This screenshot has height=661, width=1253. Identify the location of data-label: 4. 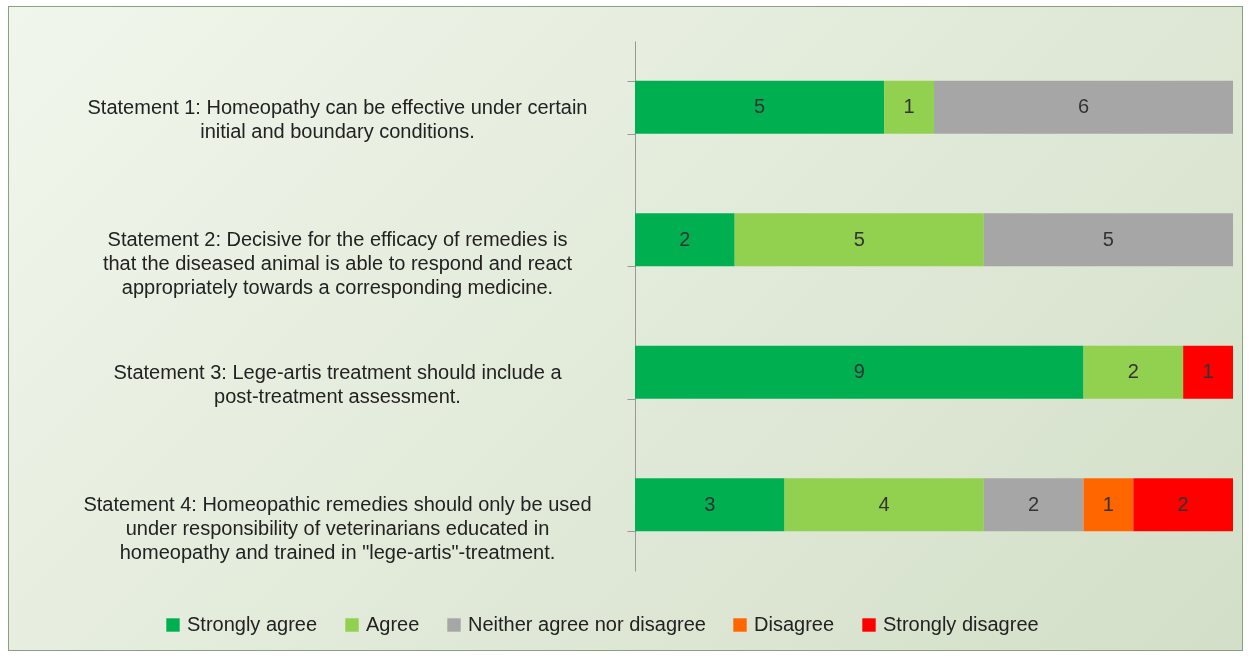
(884, 503).